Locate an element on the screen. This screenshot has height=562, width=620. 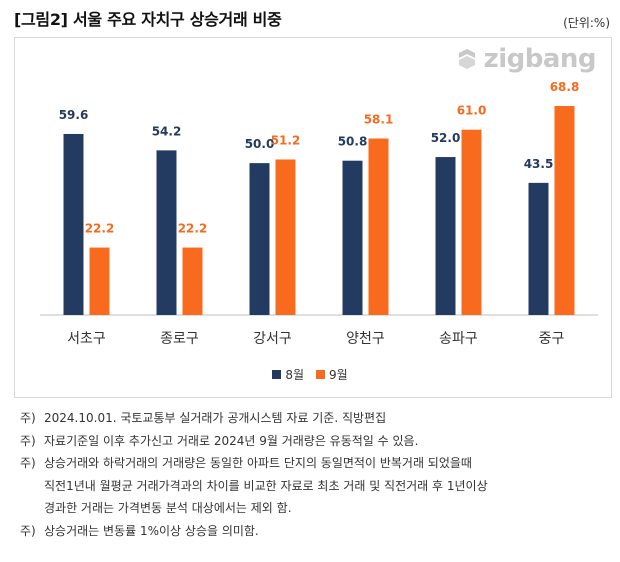
logo-text: zigbang is located at coordinates (540, 59).